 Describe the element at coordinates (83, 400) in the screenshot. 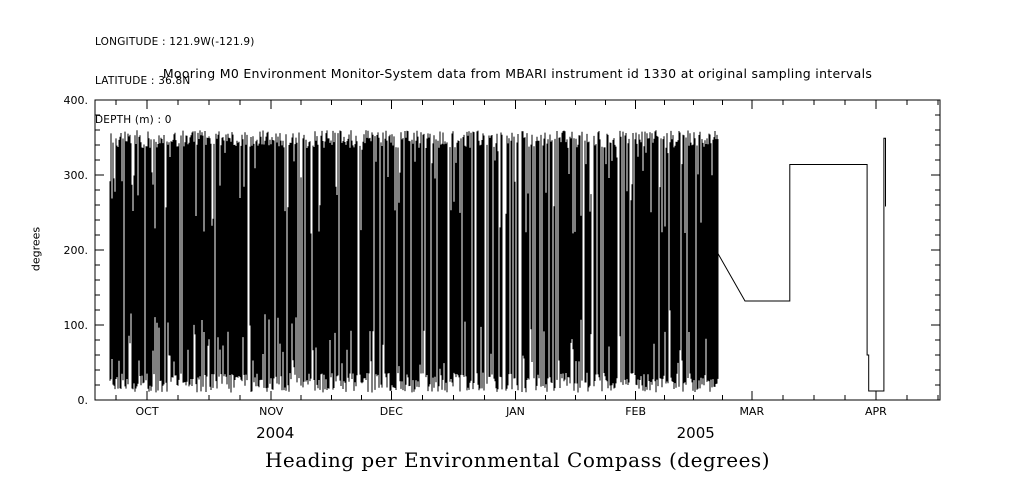

I see `svg-text: 0.` at that location.